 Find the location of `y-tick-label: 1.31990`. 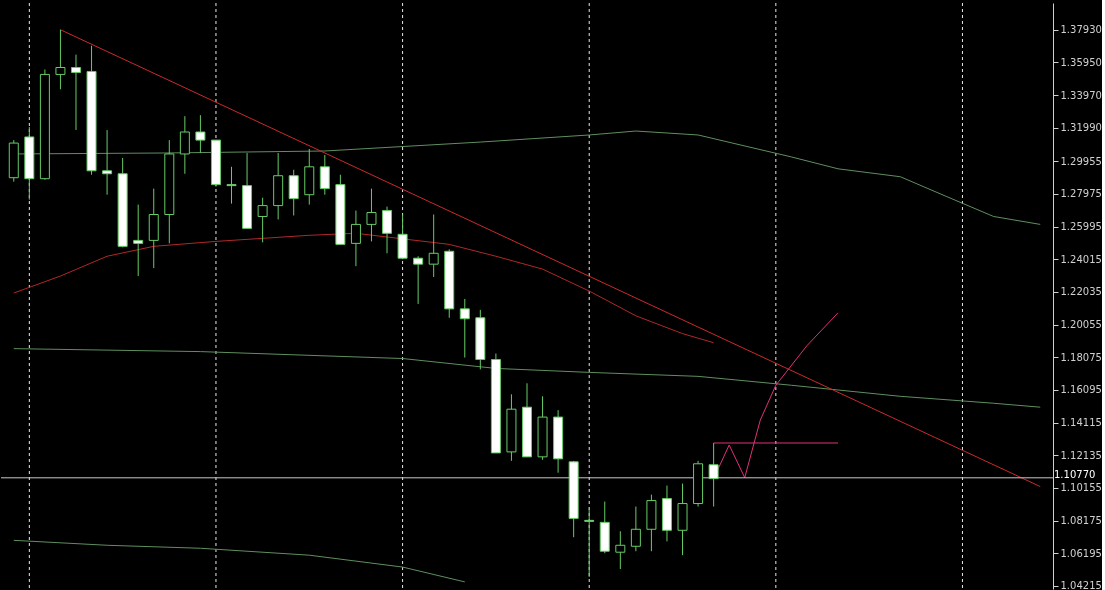

y-tick-label: 1.31990 is located at coordinates (1081, 128).